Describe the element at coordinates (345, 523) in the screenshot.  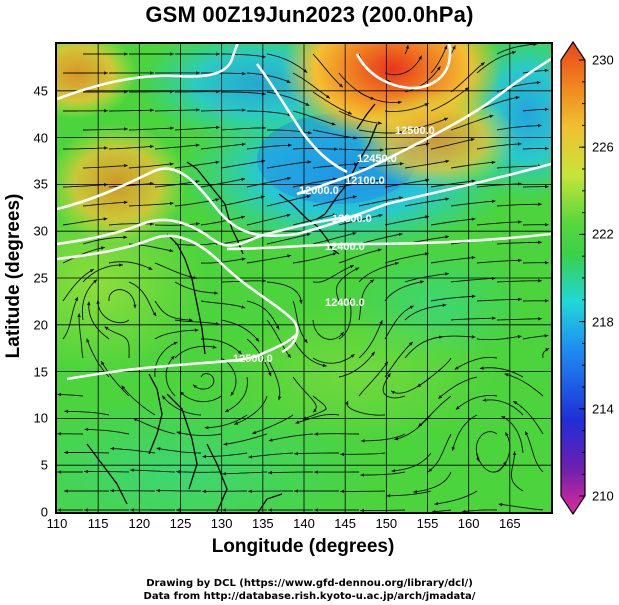
I see `x-tick-label: 145` at that location.